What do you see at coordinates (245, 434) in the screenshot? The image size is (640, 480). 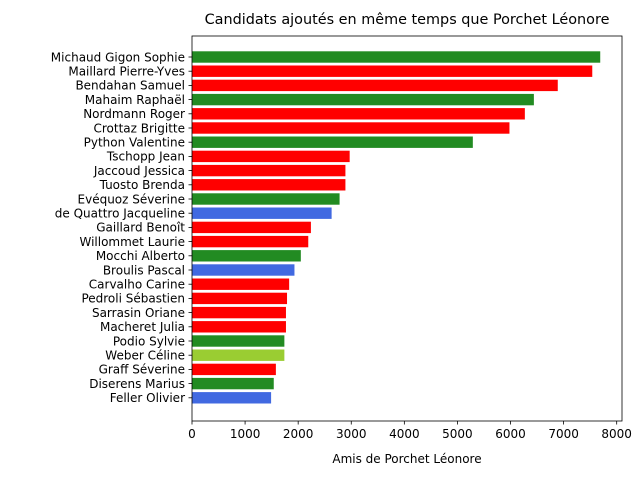 I see `x-tick-label: 1000` at bounding box center [245, 434].